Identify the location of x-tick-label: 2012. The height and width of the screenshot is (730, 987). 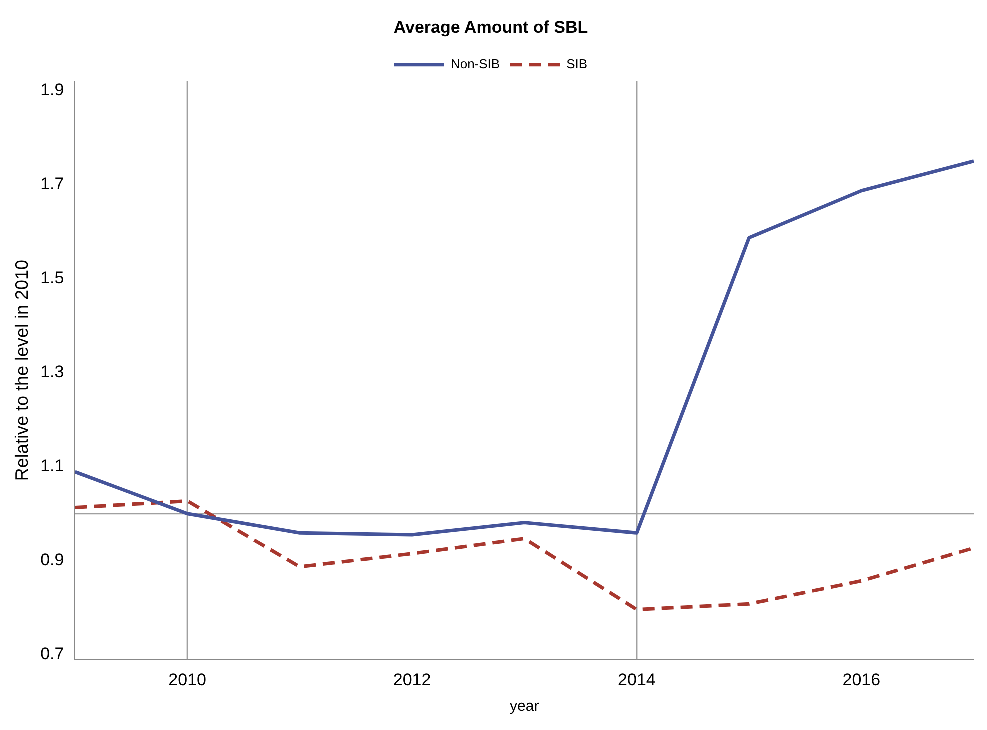
(412, 680).